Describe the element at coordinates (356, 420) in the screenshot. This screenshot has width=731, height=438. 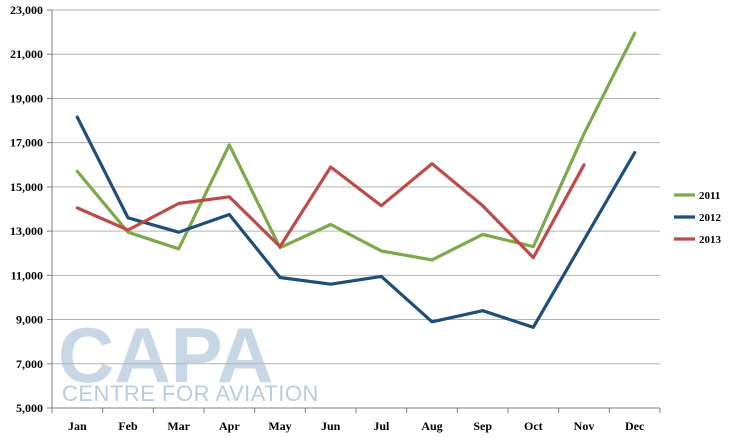
I see `x-axis-ticks: Jan Feb Mar Apr May Jun Jul Aug Sep Oct Nov Dec` at that location.